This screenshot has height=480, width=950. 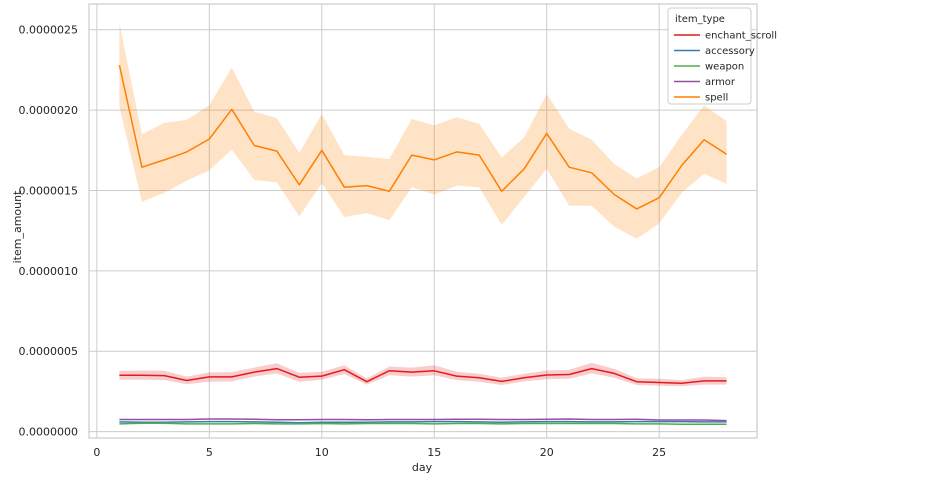 I want to click on y-tick-label: 0.0000020, so click(x=49, y=110).